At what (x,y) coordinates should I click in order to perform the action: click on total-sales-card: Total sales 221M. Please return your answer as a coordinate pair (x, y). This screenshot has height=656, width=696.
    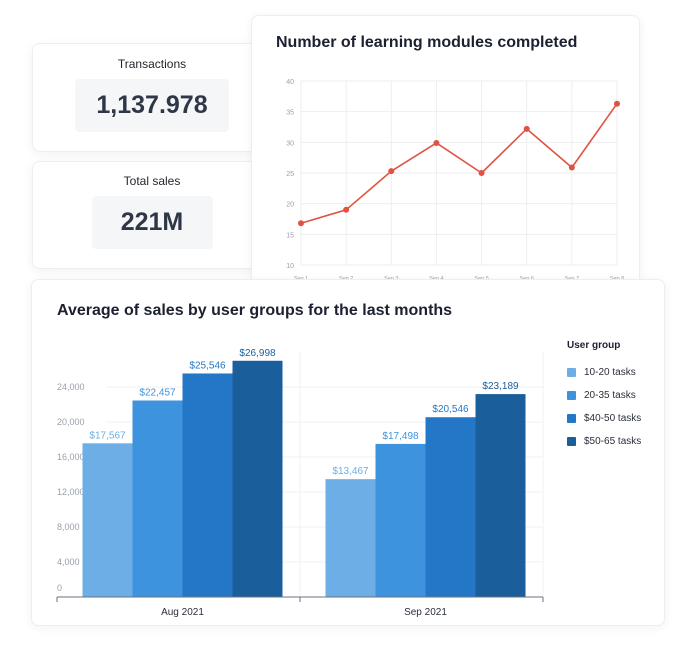
    Looking at the image, I should click on (152, 215).